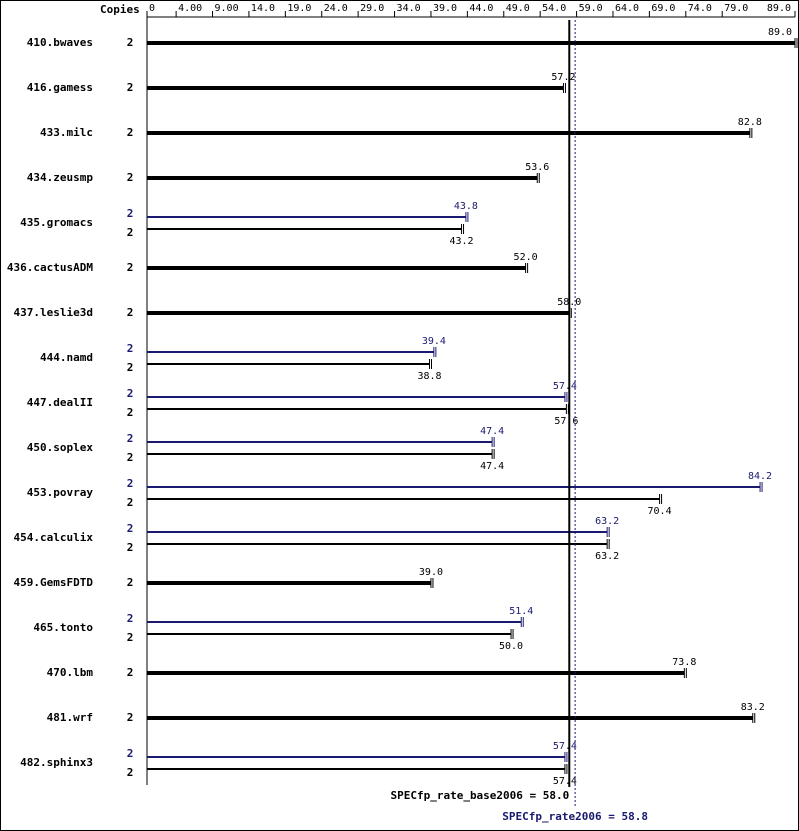 The image size is (799, 831). I want to click on x-tick-label: 64.0, so click(627, 8).